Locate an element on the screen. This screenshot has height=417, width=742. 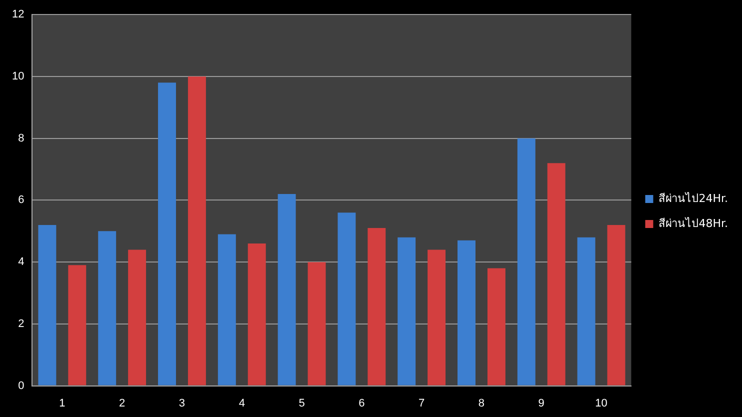
y-tick-label: 0 is located at coordinates (21, 386).